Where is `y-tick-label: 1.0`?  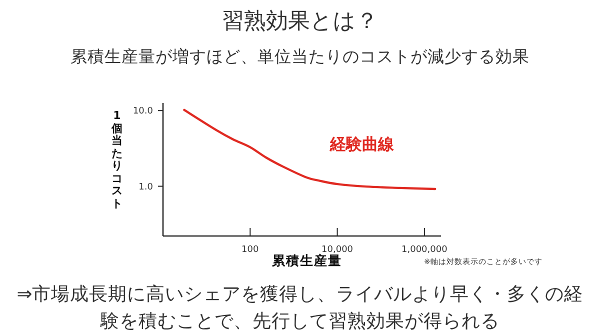 y-tick-label: 1.0 is located at coordinates (146, 187).